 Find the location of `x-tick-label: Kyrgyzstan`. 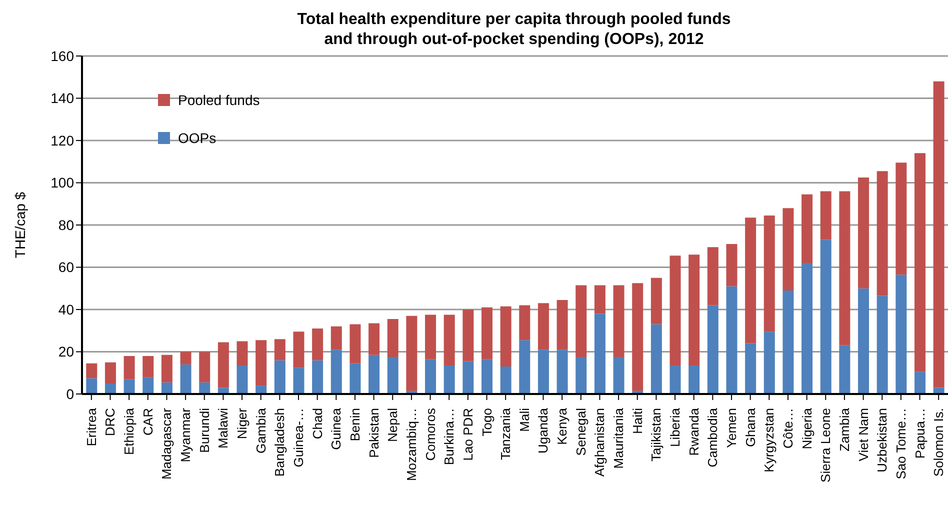

x-tick-label: Kyrgyzstan is located at coordinates (769, 440).